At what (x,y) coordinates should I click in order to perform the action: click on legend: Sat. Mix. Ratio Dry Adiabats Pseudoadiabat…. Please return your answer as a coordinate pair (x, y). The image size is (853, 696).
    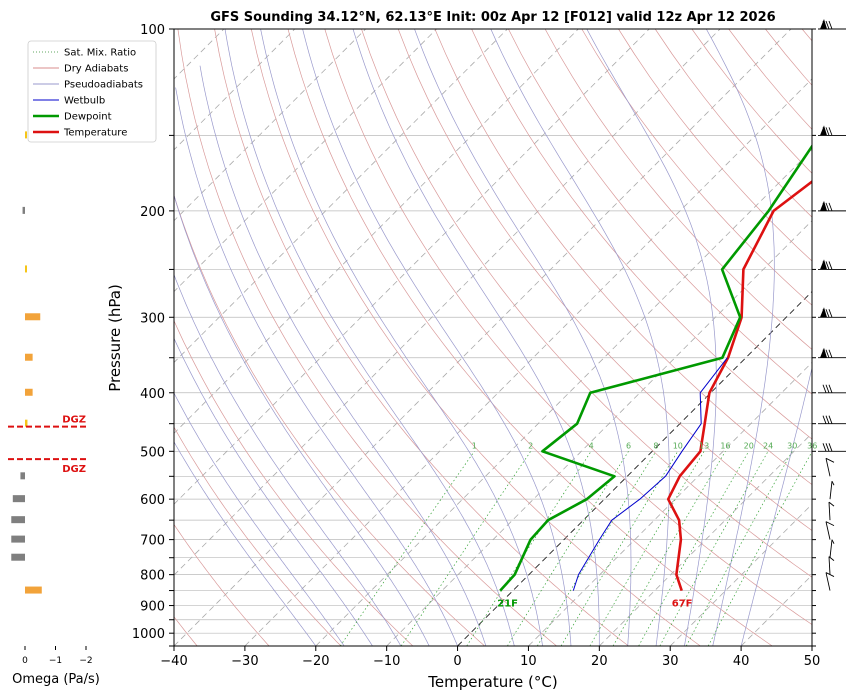
    Looking at the image, I should click on (92, 91).